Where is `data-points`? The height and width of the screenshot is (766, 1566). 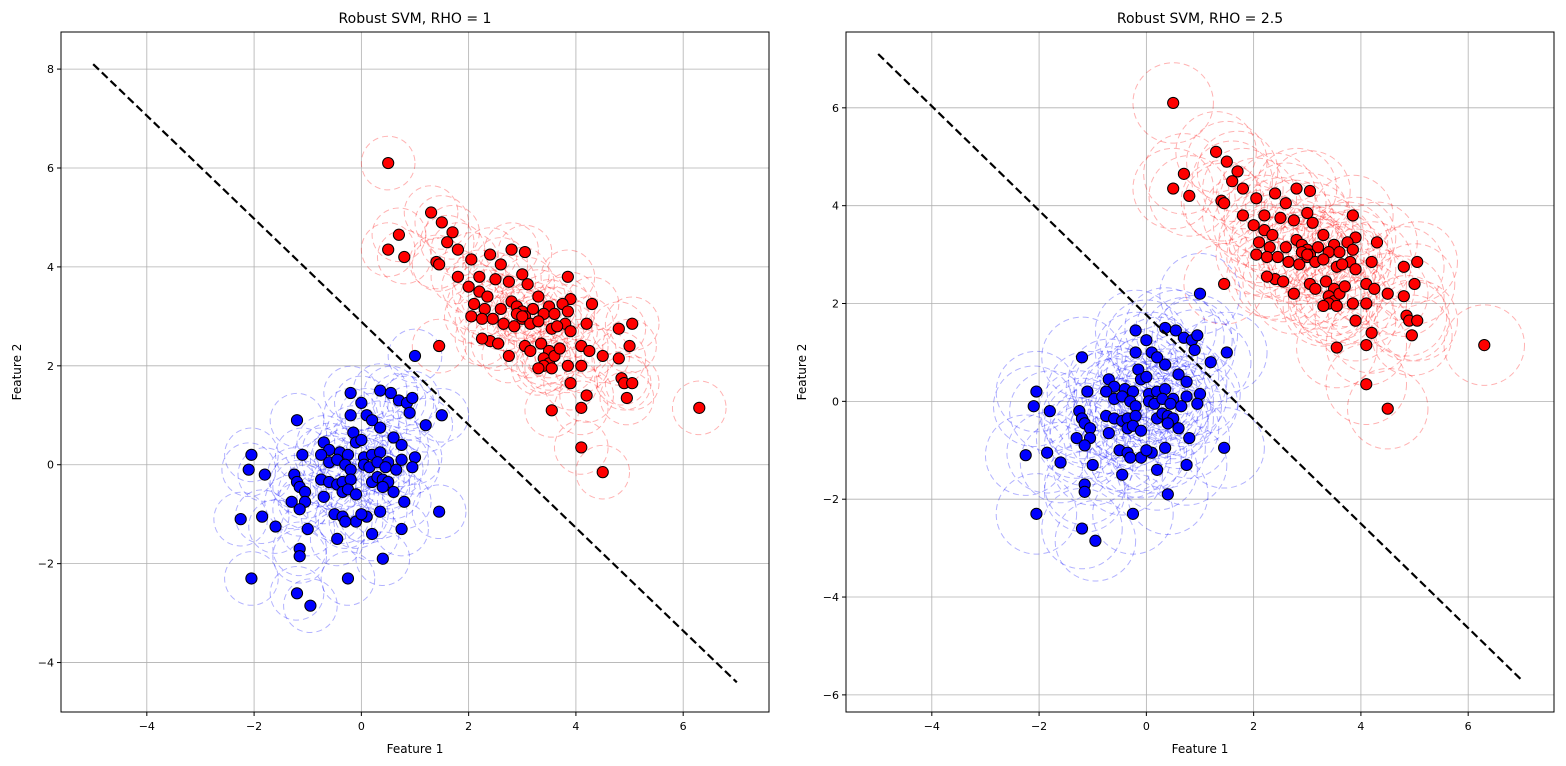 data-points is located at coordinates (544, 317).